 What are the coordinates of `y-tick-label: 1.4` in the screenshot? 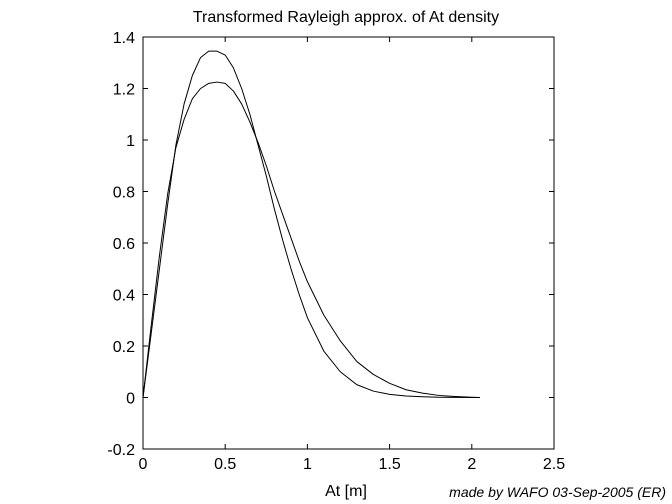 It's located at (124, 38).